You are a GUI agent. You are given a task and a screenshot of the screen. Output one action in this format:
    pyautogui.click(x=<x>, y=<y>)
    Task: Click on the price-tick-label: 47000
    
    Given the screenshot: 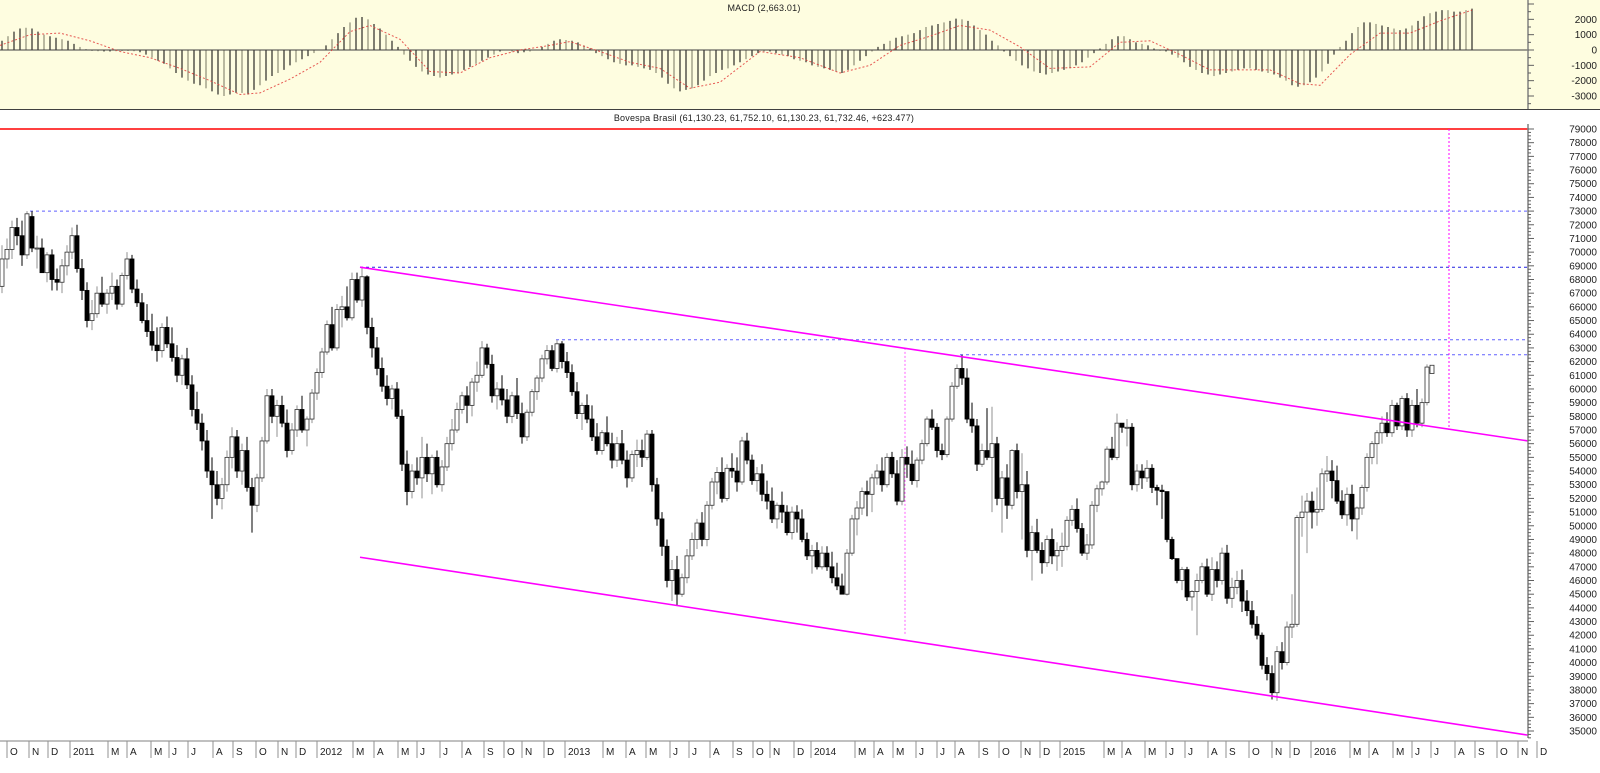 What is the action you would take?
    pyautogui.click(x=1583, y=567)
    